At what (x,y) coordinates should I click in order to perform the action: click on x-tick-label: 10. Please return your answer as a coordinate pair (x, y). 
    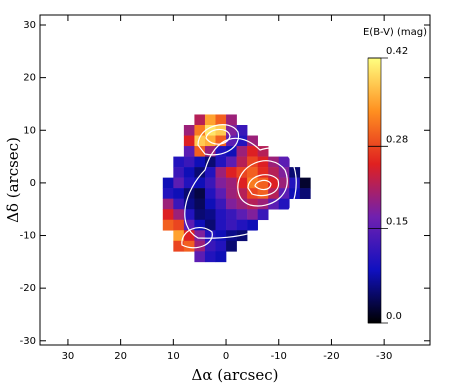
    Looking at the image, I should click on (173, 356).